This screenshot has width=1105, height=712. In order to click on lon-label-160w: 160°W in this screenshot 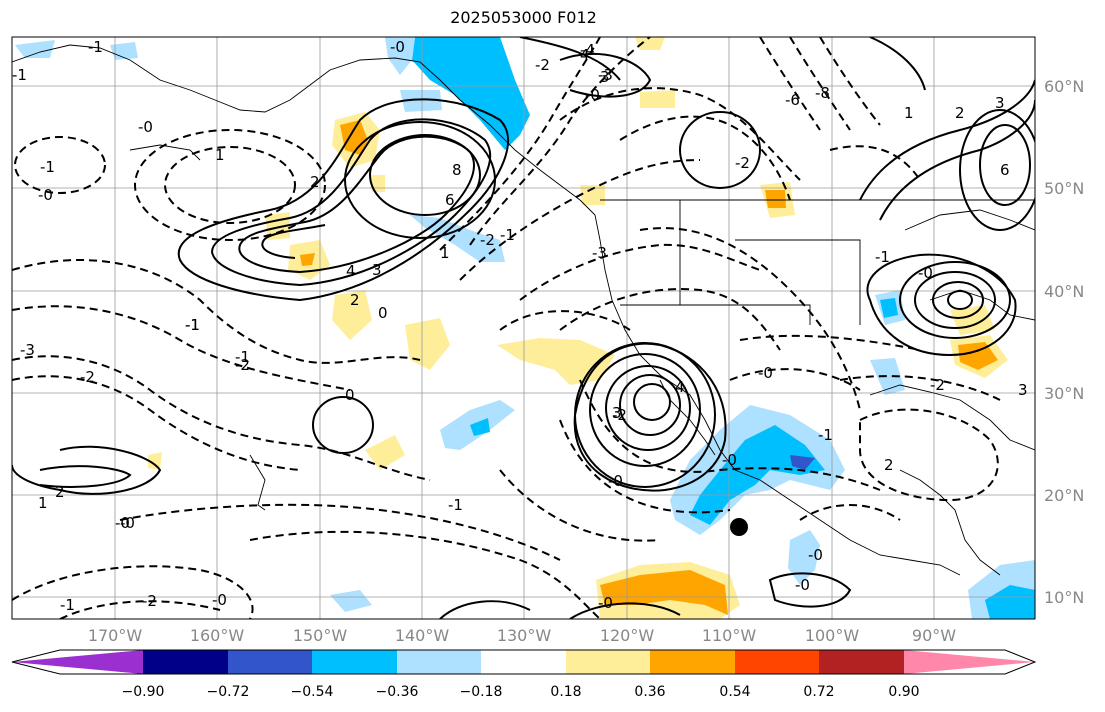, I will do `click(217, 635)`.